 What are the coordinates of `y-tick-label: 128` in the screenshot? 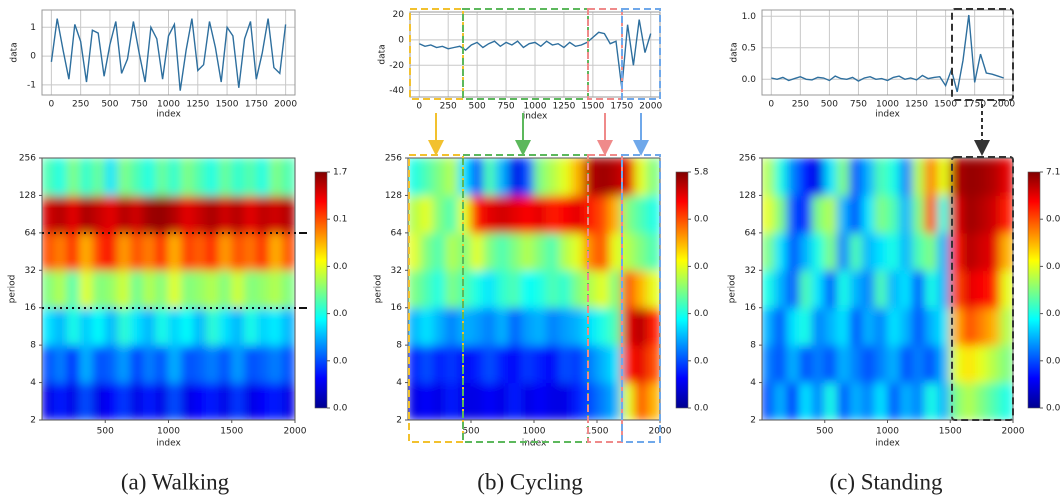 It's located at (747, 196).